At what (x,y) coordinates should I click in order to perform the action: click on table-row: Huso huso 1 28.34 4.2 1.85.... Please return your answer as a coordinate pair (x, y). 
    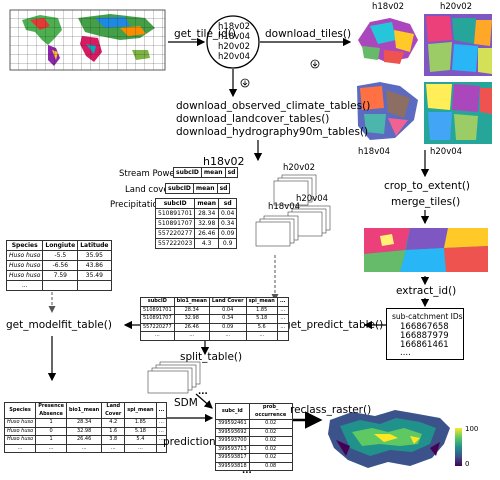
    Looking at the image, I should click on (85, 423).